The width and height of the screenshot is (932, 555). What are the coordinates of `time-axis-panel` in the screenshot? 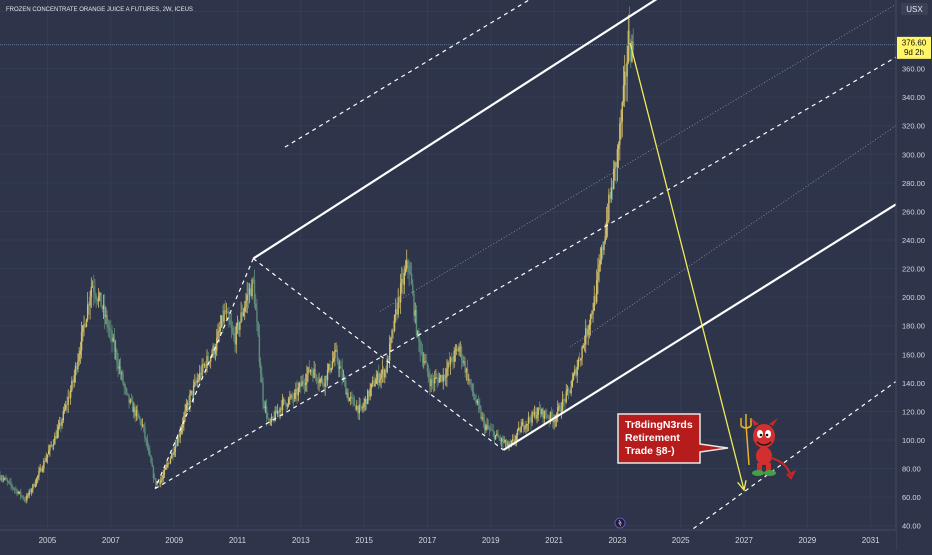 It's located at (448, 540).